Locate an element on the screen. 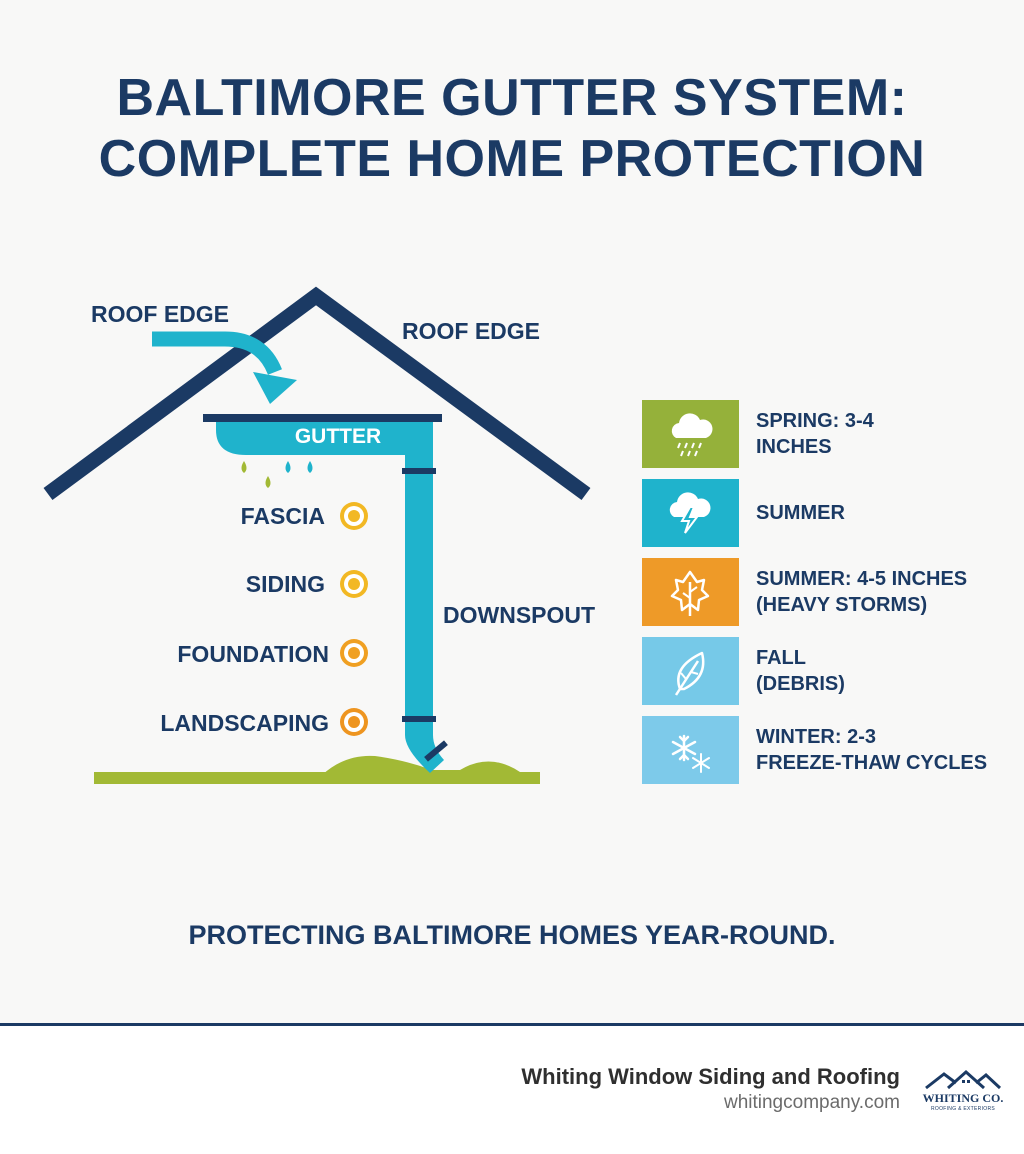  storm-cloud-icon is located at coordinates (690, 513).